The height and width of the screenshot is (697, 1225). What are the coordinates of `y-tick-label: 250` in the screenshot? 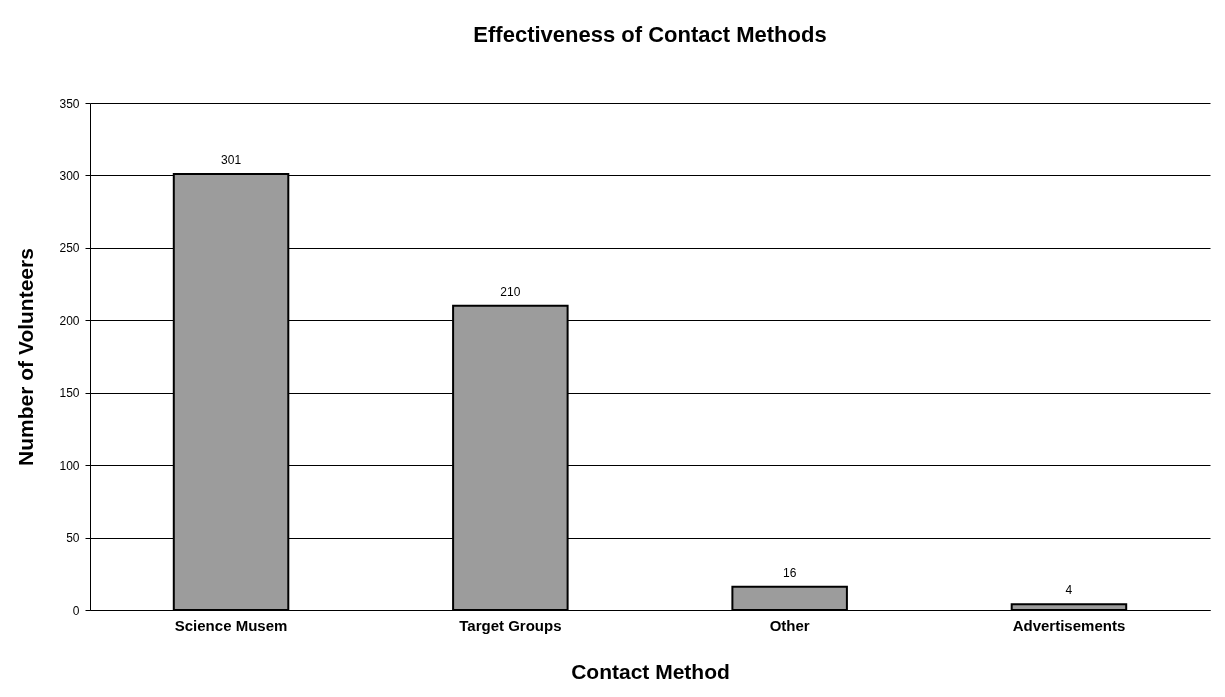 It's located at (69, 248).